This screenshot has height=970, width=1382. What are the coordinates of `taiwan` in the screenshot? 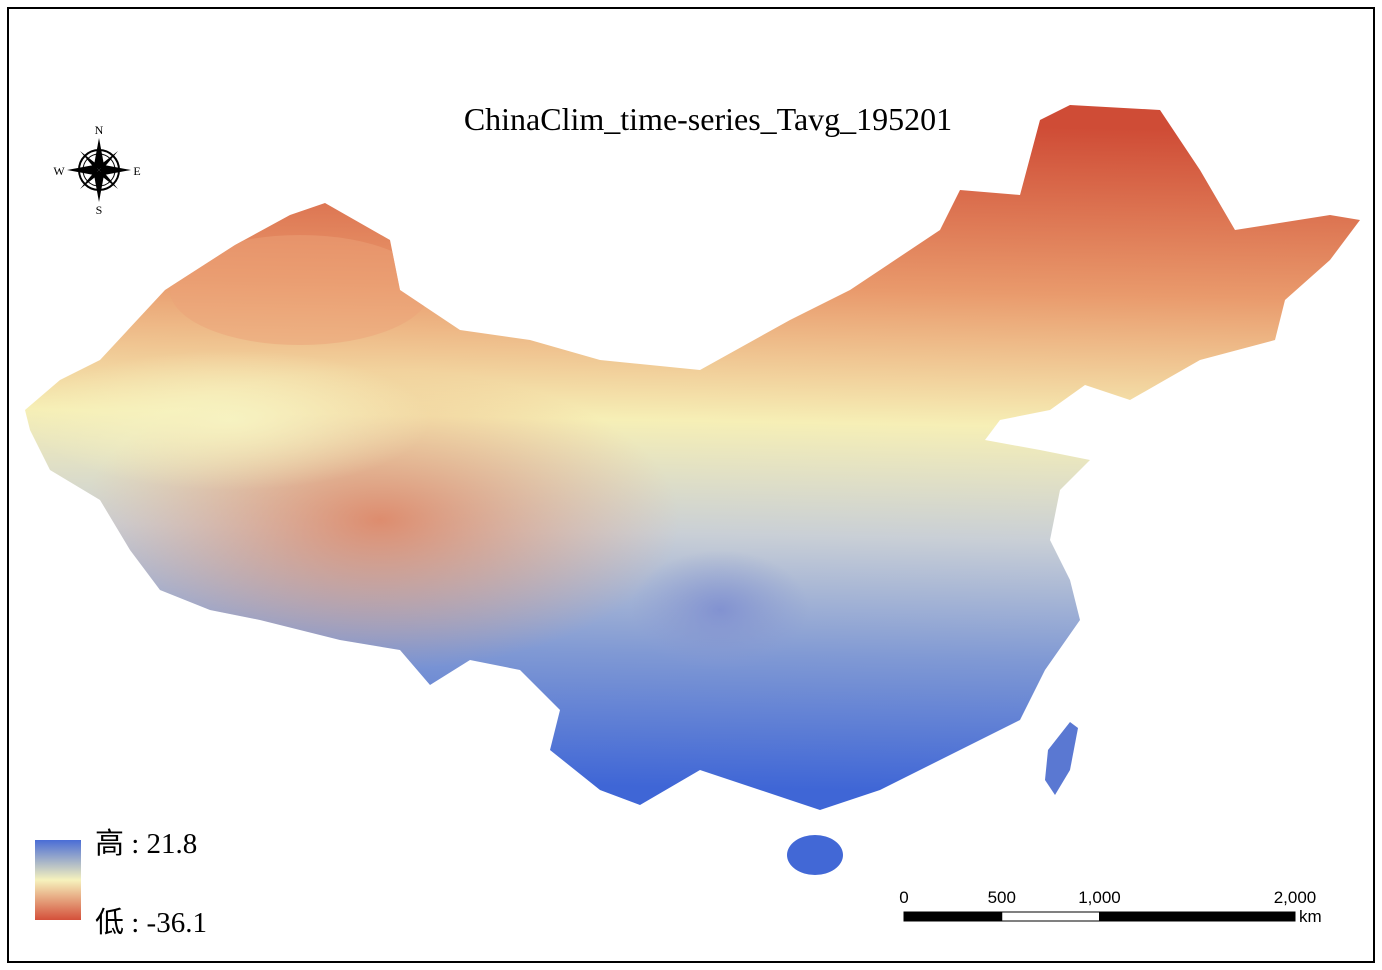 It's located at (1061, 758).